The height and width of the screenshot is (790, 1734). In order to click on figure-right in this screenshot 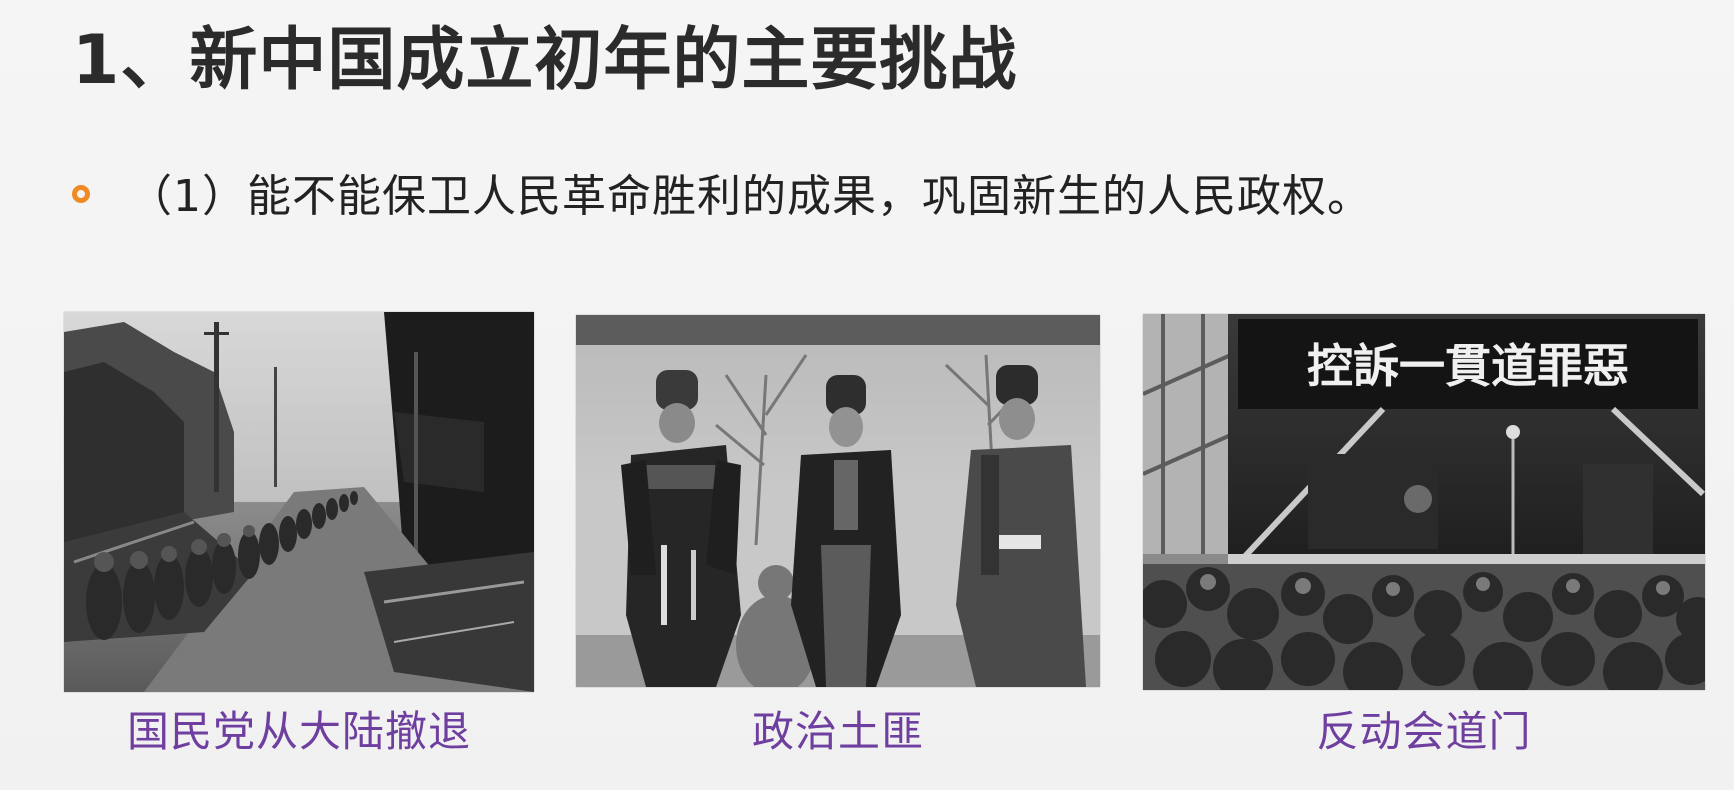, I will do `click(1021, 526)`.